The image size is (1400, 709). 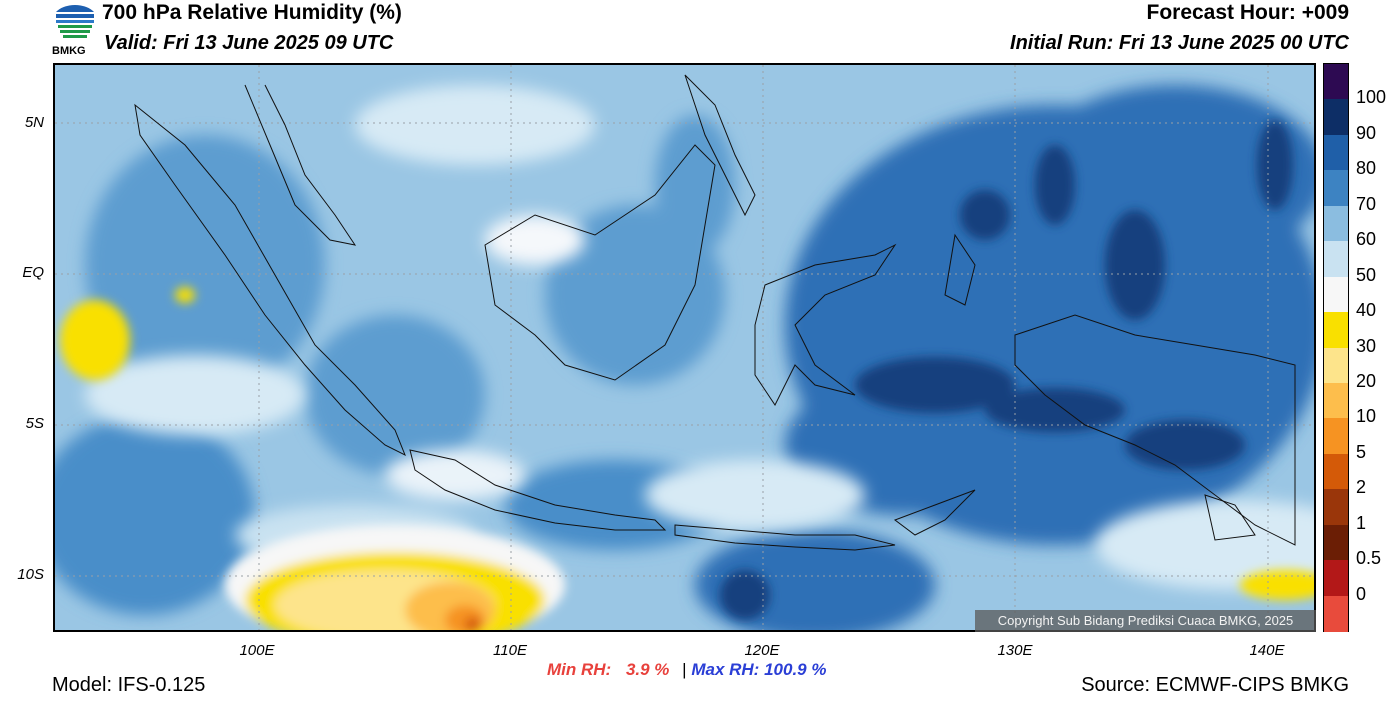 What do you see at coordinates (579, 669) in the screenshot?
I see `min-rh-label: Min RH:` at bounding box center [579, 669].